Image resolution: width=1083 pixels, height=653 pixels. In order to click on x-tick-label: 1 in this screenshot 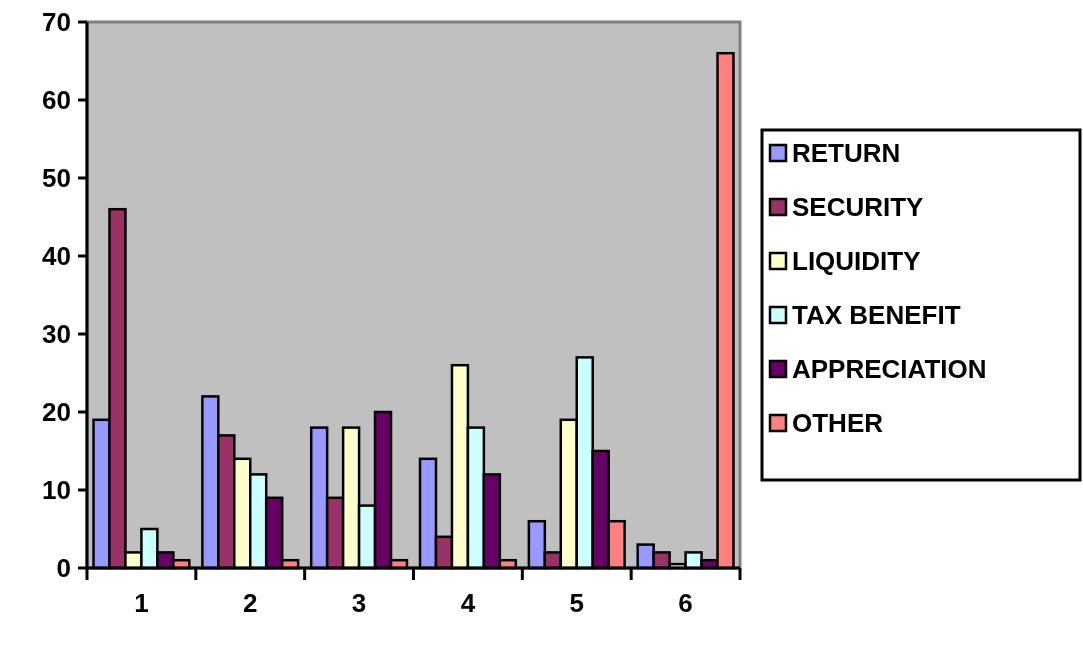, I will do `click(141, 603)`.